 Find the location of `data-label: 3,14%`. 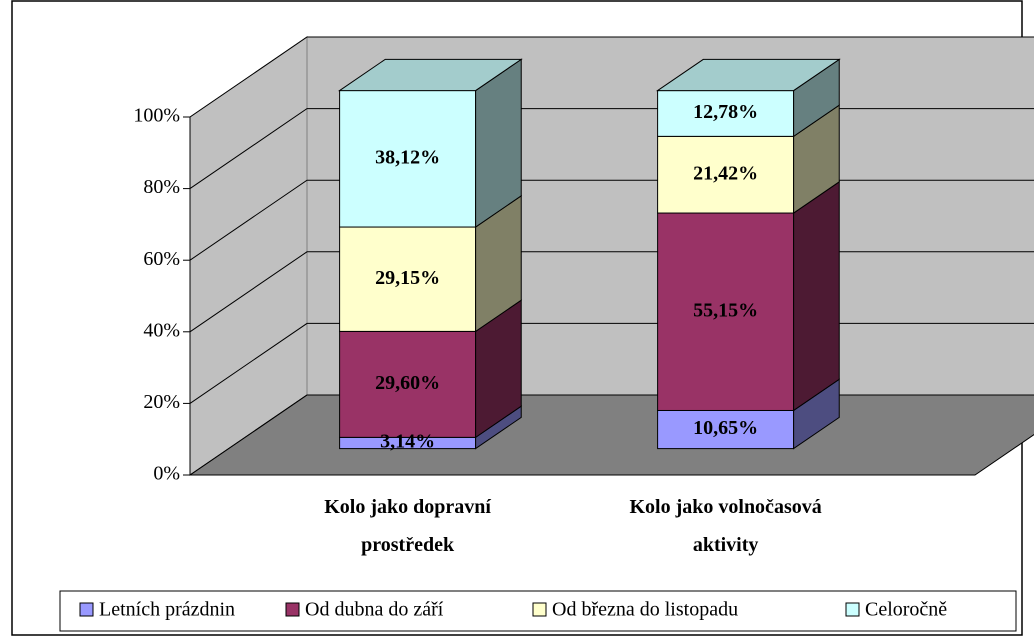

data-label: 3,14% is located at coordinates (407, 442).